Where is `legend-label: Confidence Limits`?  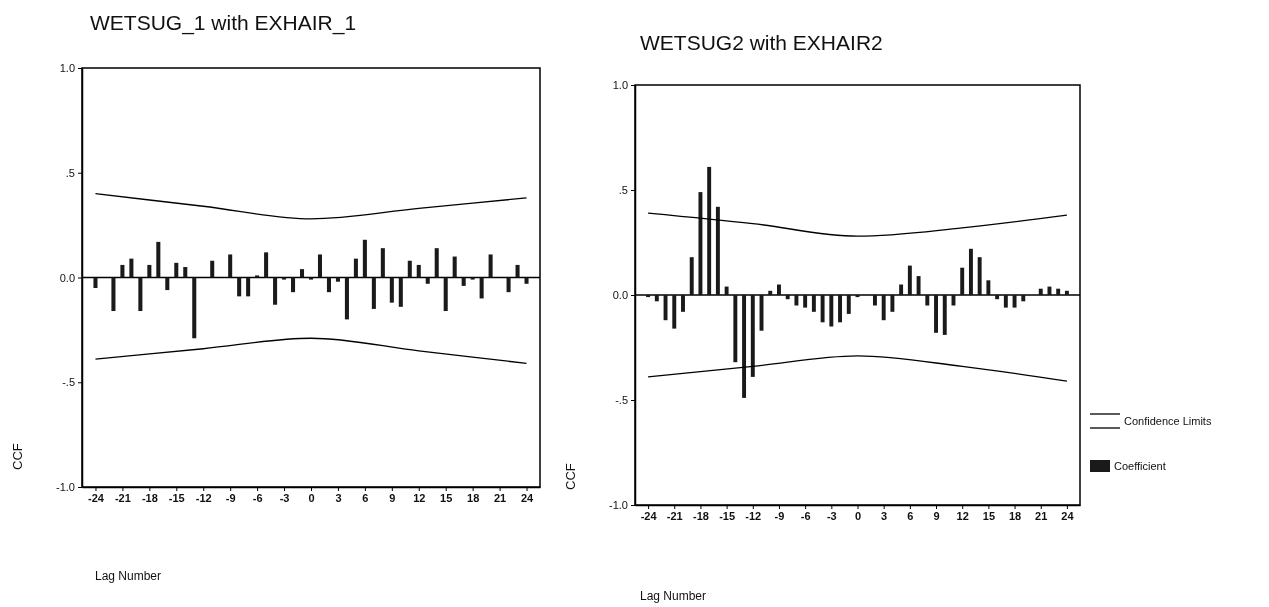 legend-label: Confidence Limits is located at coordinates (1168, 421).